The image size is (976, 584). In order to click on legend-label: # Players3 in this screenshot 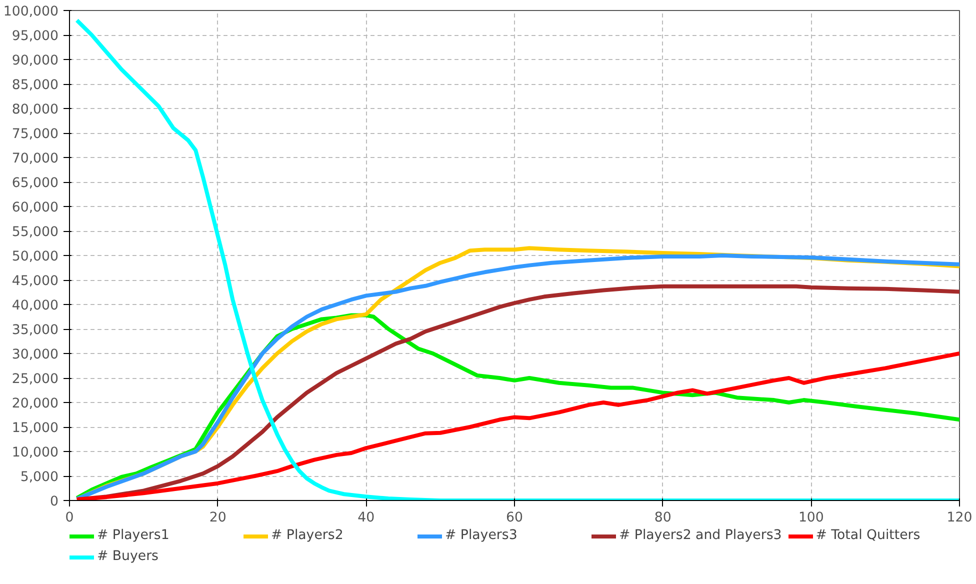, I will do `click(481, 535)`.